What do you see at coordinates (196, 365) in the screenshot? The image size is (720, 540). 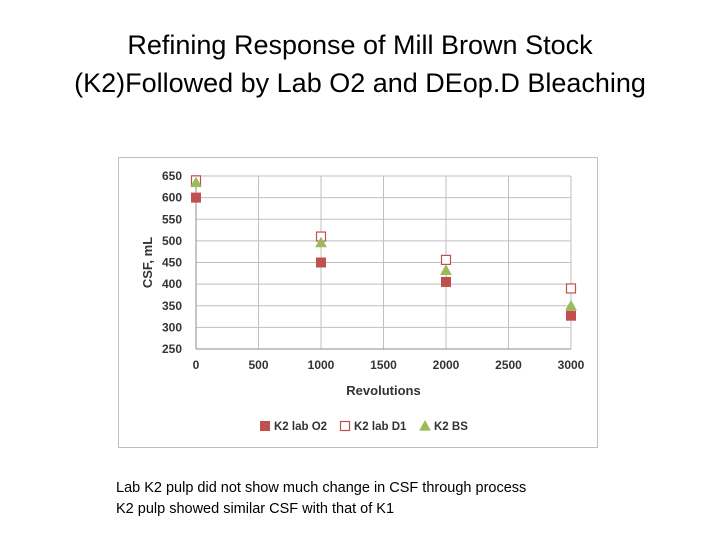 I see `x-tick-label: 0` at bounding box center [196, 365].